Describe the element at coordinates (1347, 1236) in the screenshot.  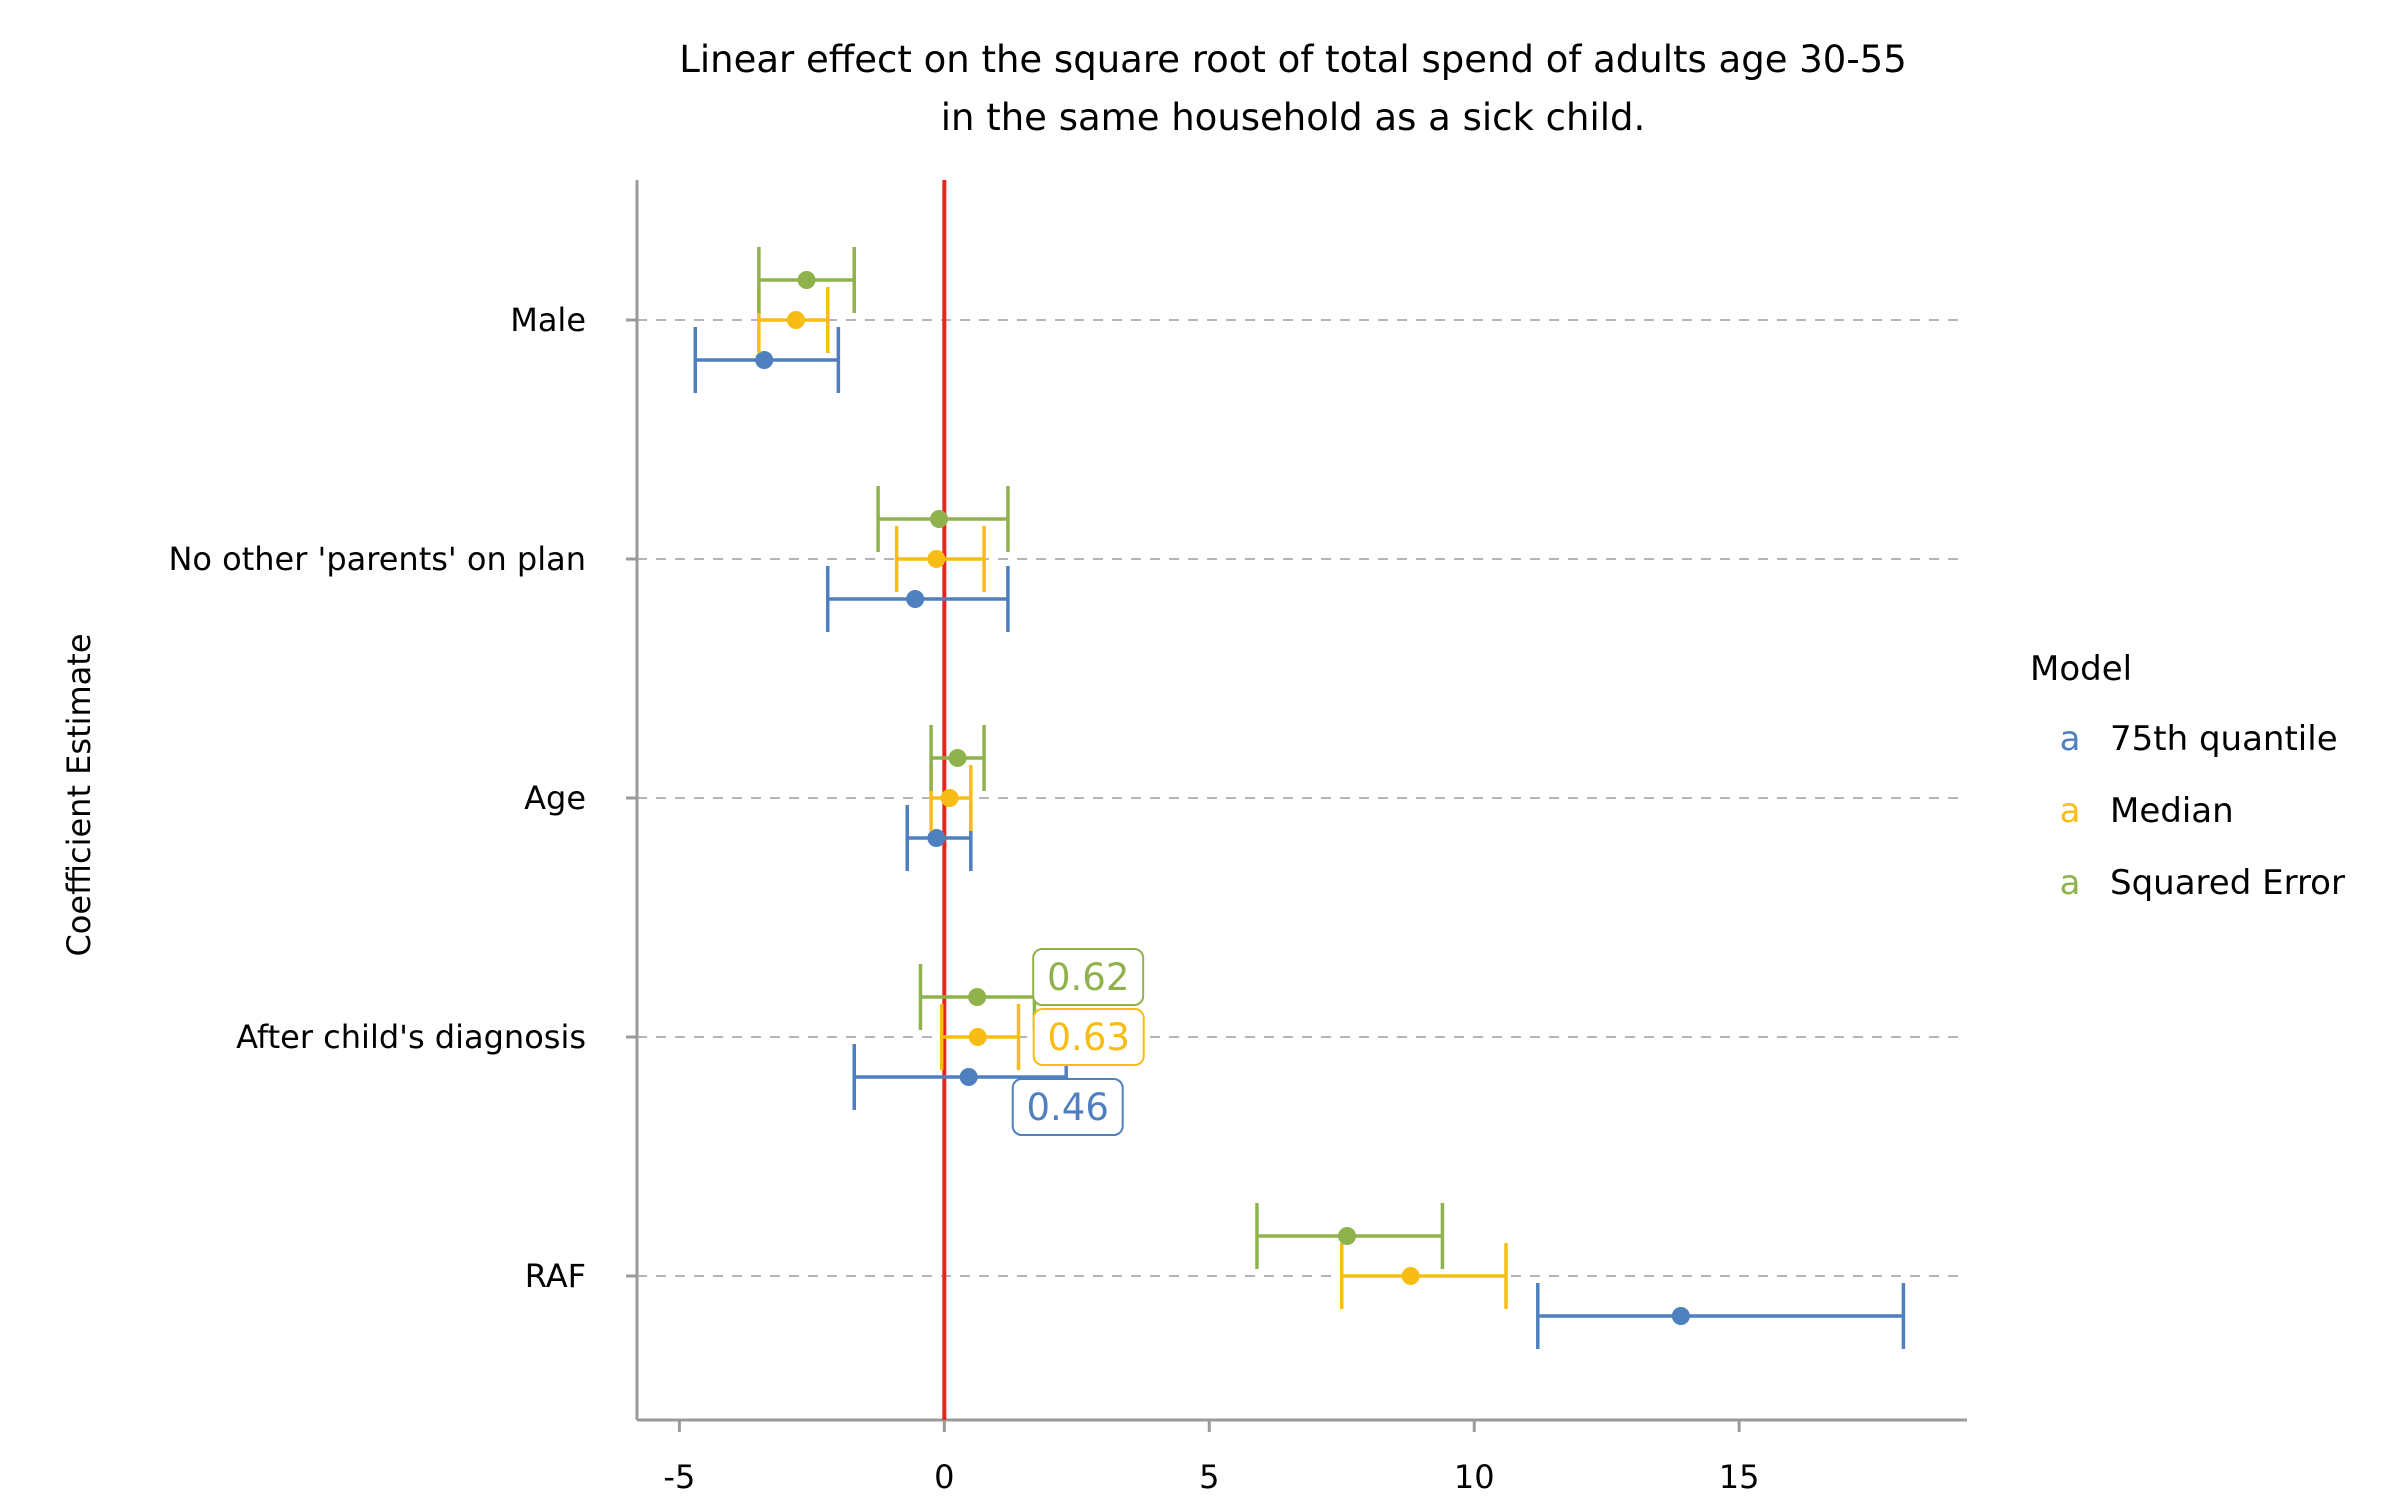
I see `point-squared-error-raf` at that location.